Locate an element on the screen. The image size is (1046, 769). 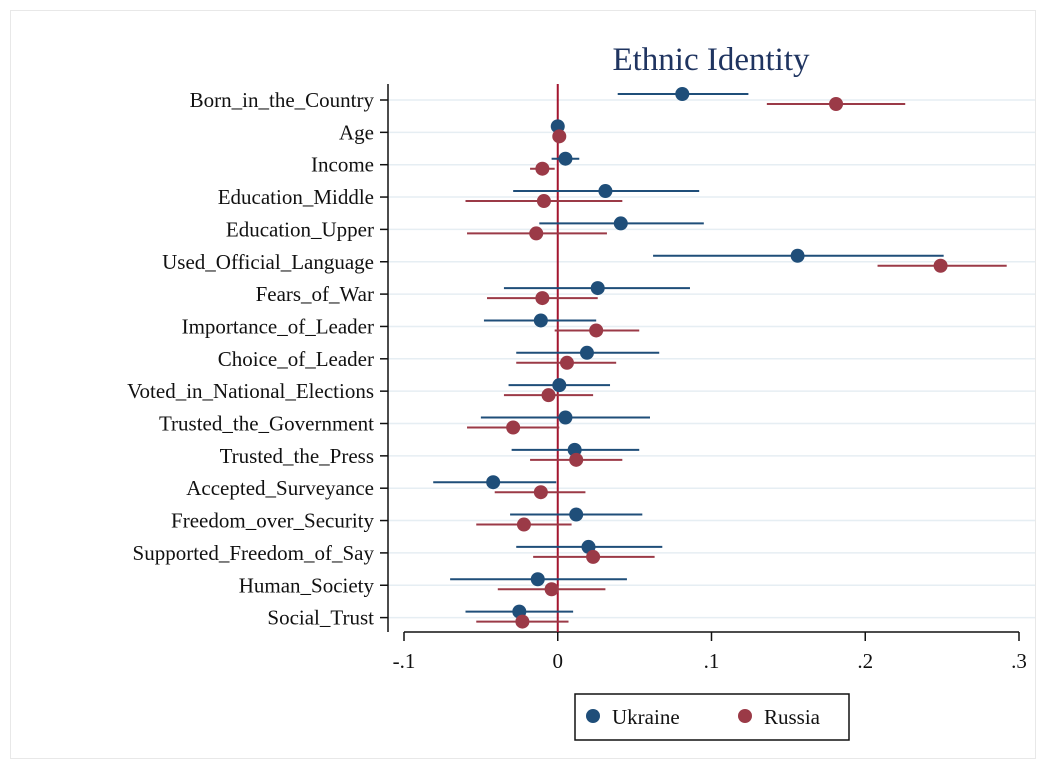
x-tick-label: .1 is located at coordinates (712, 661).